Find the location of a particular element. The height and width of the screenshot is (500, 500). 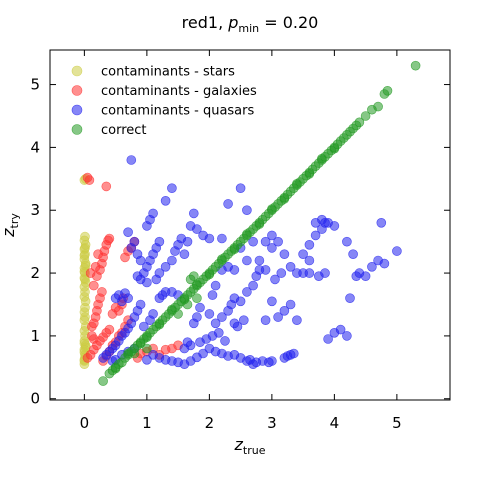

x-tick-label: 4 is located at coordinates (335, 423).